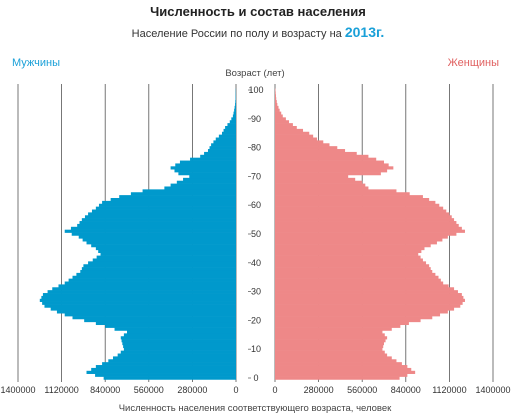 The image size is (517, 415). Describe the element at coordinates (255, 378) in the screenshot. I see `age-tick-label: 0` at that location.